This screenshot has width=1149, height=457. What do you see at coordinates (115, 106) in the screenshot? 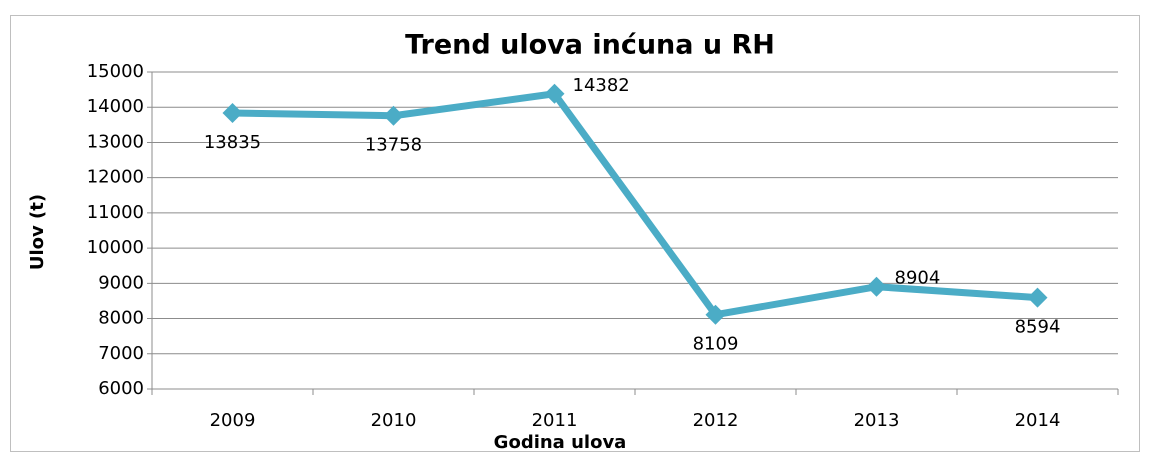
I see `y-tick-label: 14000` at bounding box center [115, 106].